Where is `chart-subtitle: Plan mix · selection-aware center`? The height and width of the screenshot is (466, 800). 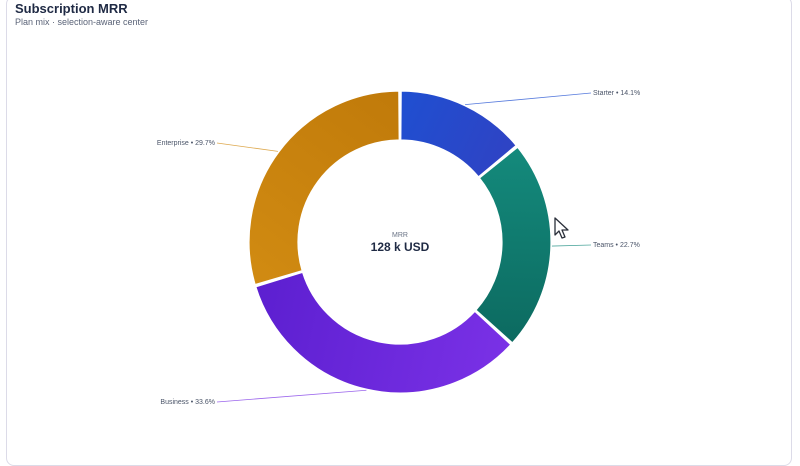
chart-subtitle: Plan mix · selection-aware center is located at coordinates (82, 22).